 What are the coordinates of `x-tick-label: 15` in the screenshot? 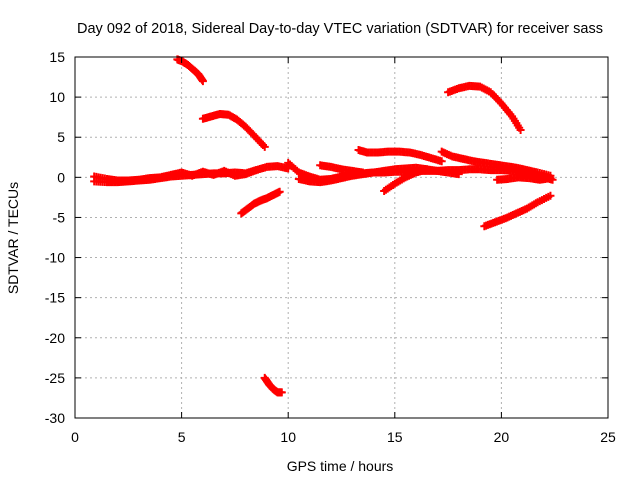 It's located at (395, 437).